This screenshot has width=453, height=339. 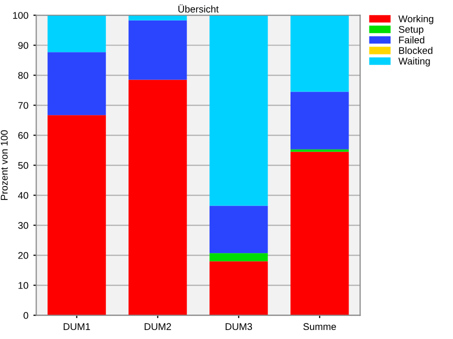 I want to click on y-tick-label: 80, so click(x=23, y=75).